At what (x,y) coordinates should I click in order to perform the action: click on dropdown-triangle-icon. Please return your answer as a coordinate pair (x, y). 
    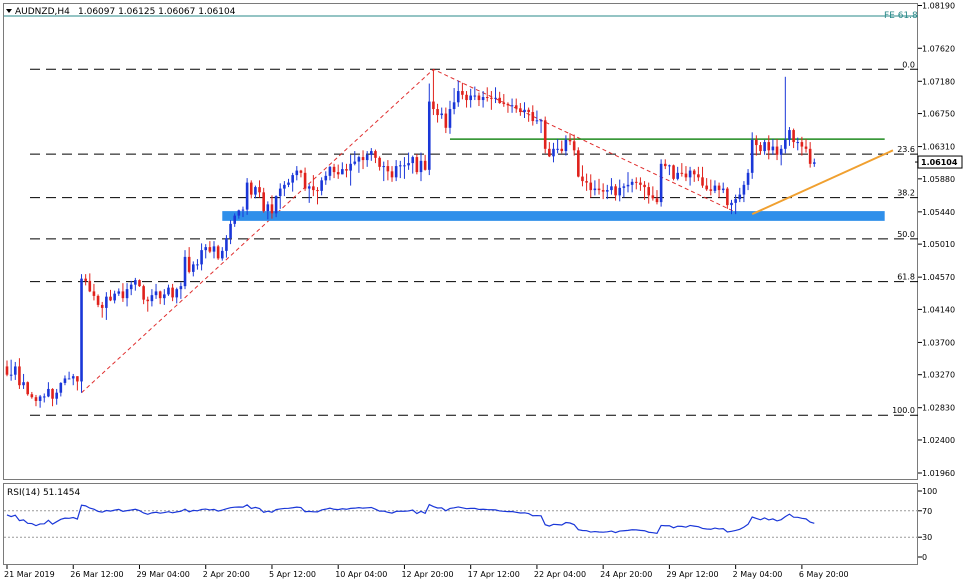
    Looking at the image, I should click on (9, 11).